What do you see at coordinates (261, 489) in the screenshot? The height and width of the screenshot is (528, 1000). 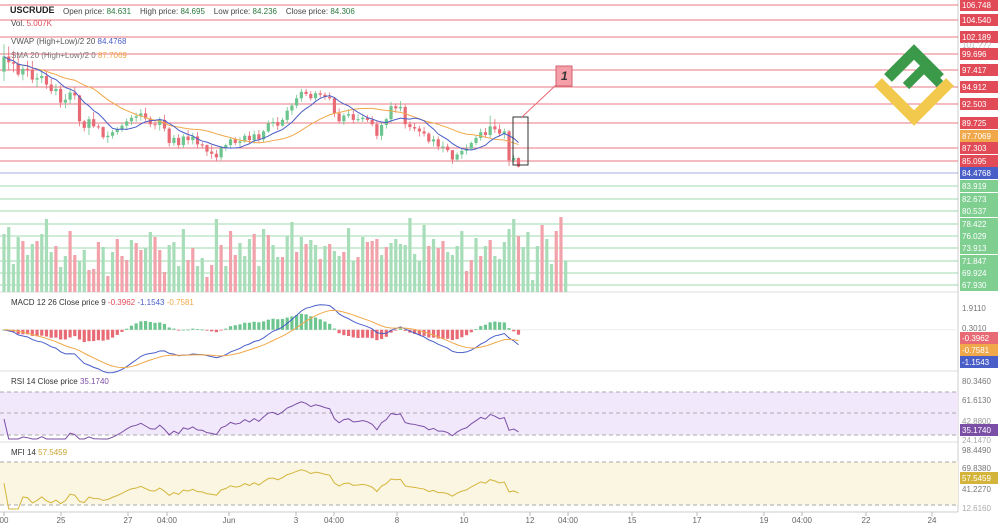 I see `mfi-line` at bounding box center [261, 489].